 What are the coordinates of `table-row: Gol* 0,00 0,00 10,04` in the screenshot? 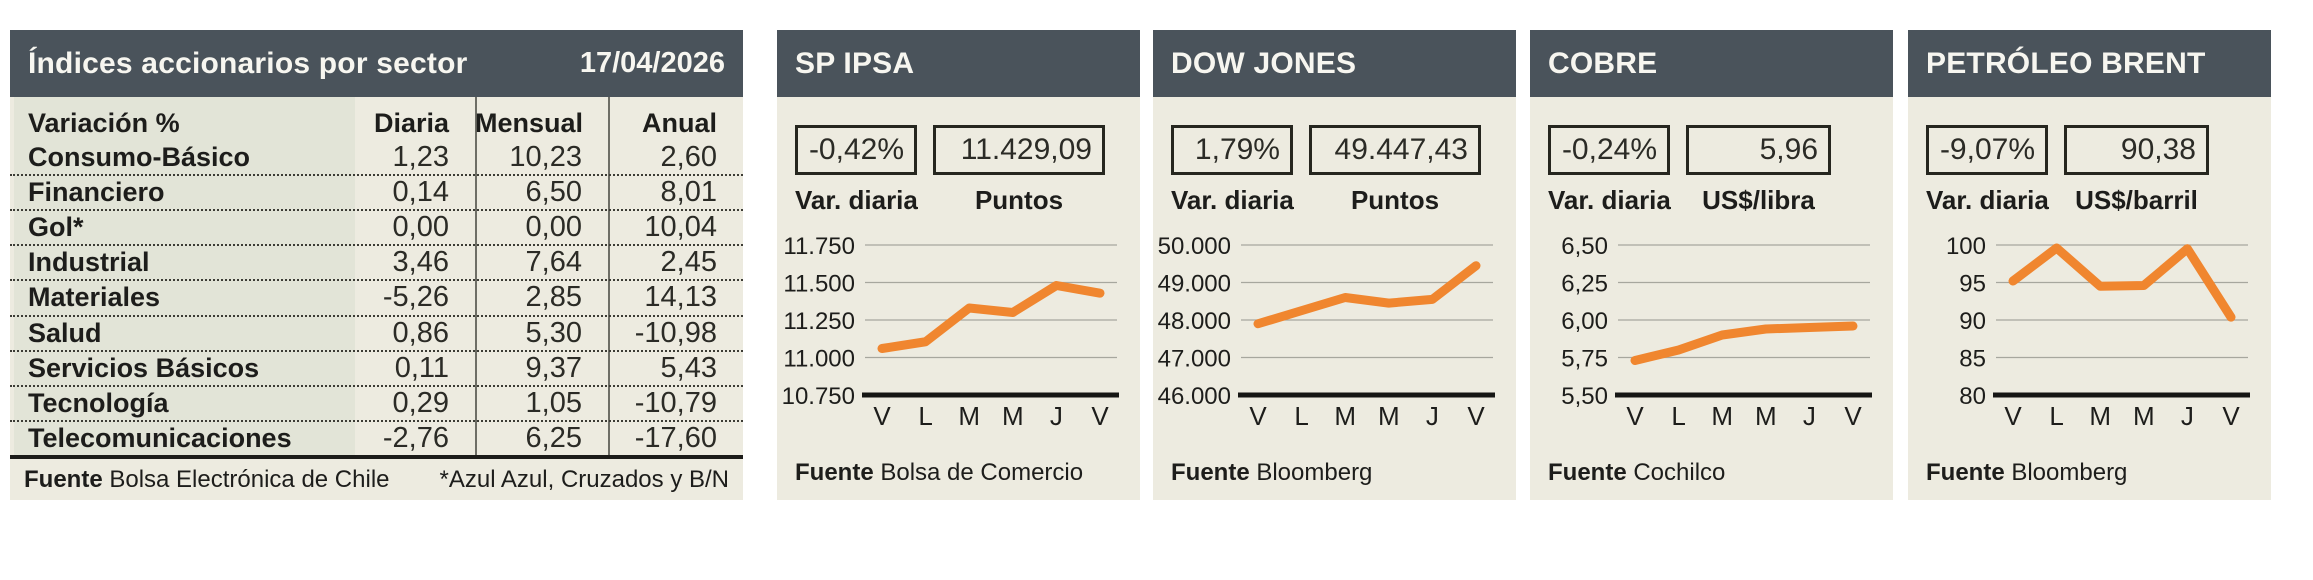 It's located at (376, 229).